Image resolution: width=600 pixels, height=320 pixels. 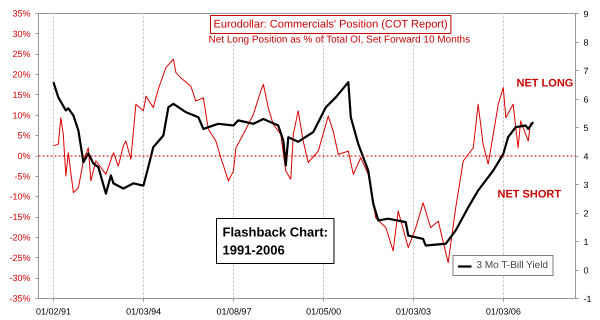 I want to click on y-tick-label: 30%, so click(x=21, y=33).